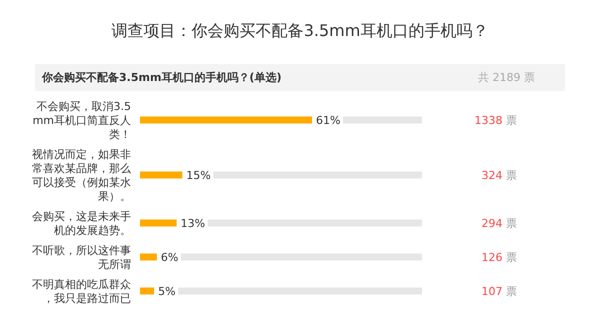  I want to click on text: 共 2189 票, so click(506, 77).